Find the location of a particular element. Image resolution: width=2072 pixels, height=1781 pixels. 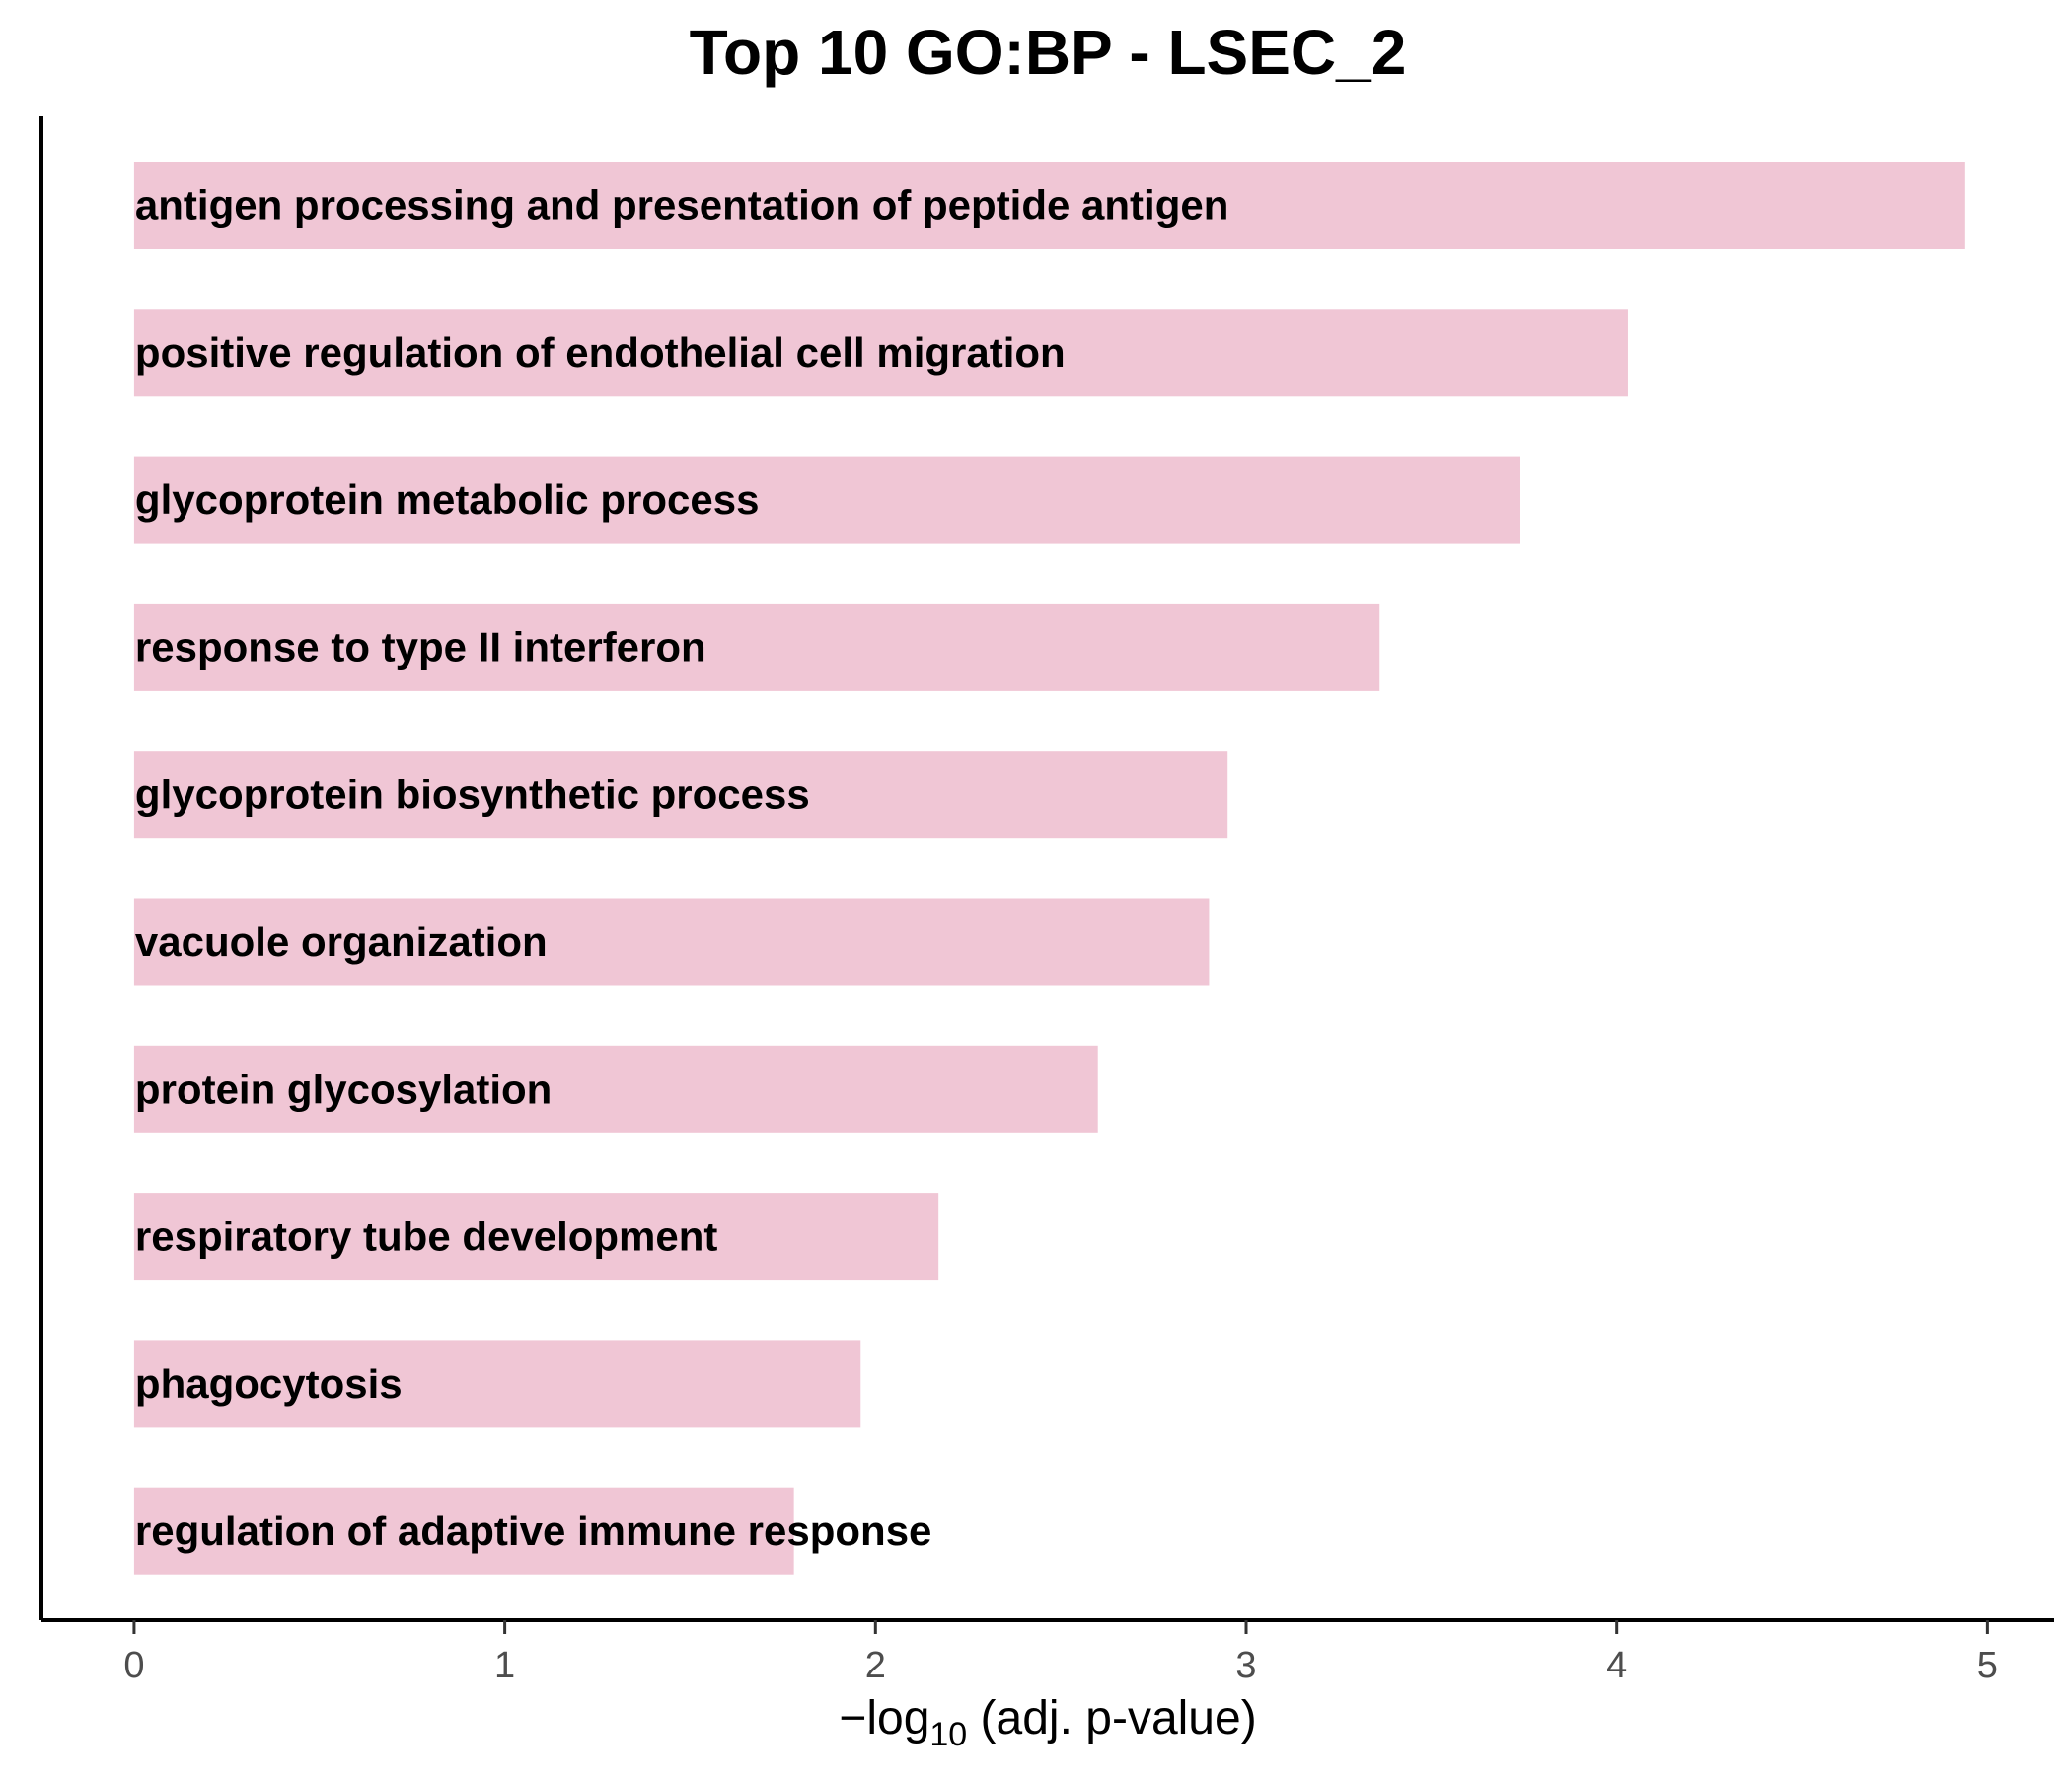

bar-label: glycoprotein metabolic process is located at coordinates (448, 500).